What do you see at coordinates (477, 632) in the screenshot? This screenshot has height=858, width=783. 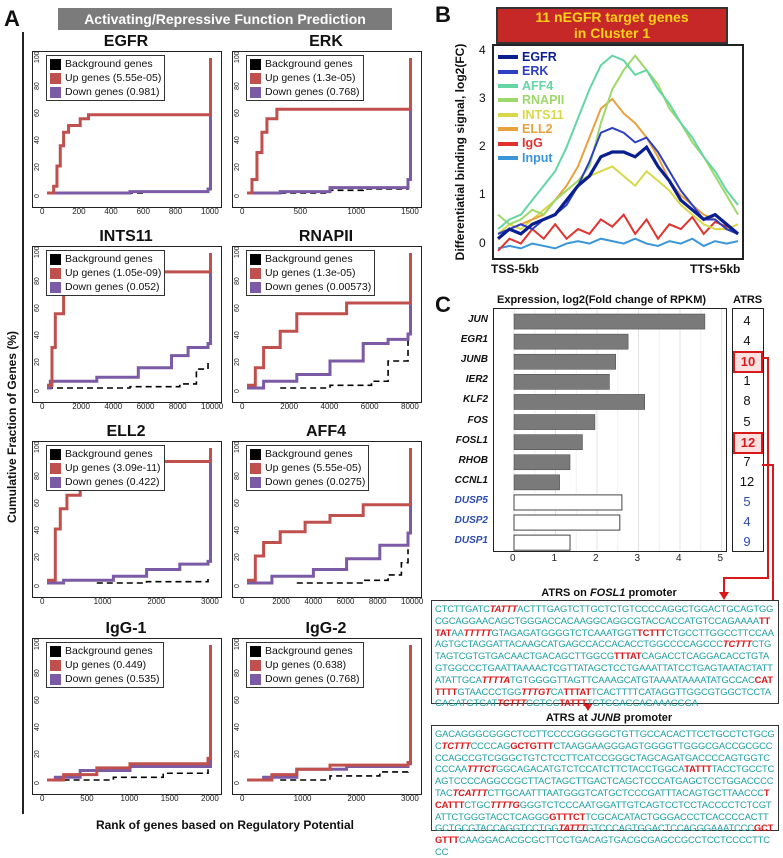 I see `atrs-motif: TTTTT` at bounding box center [477, 632].